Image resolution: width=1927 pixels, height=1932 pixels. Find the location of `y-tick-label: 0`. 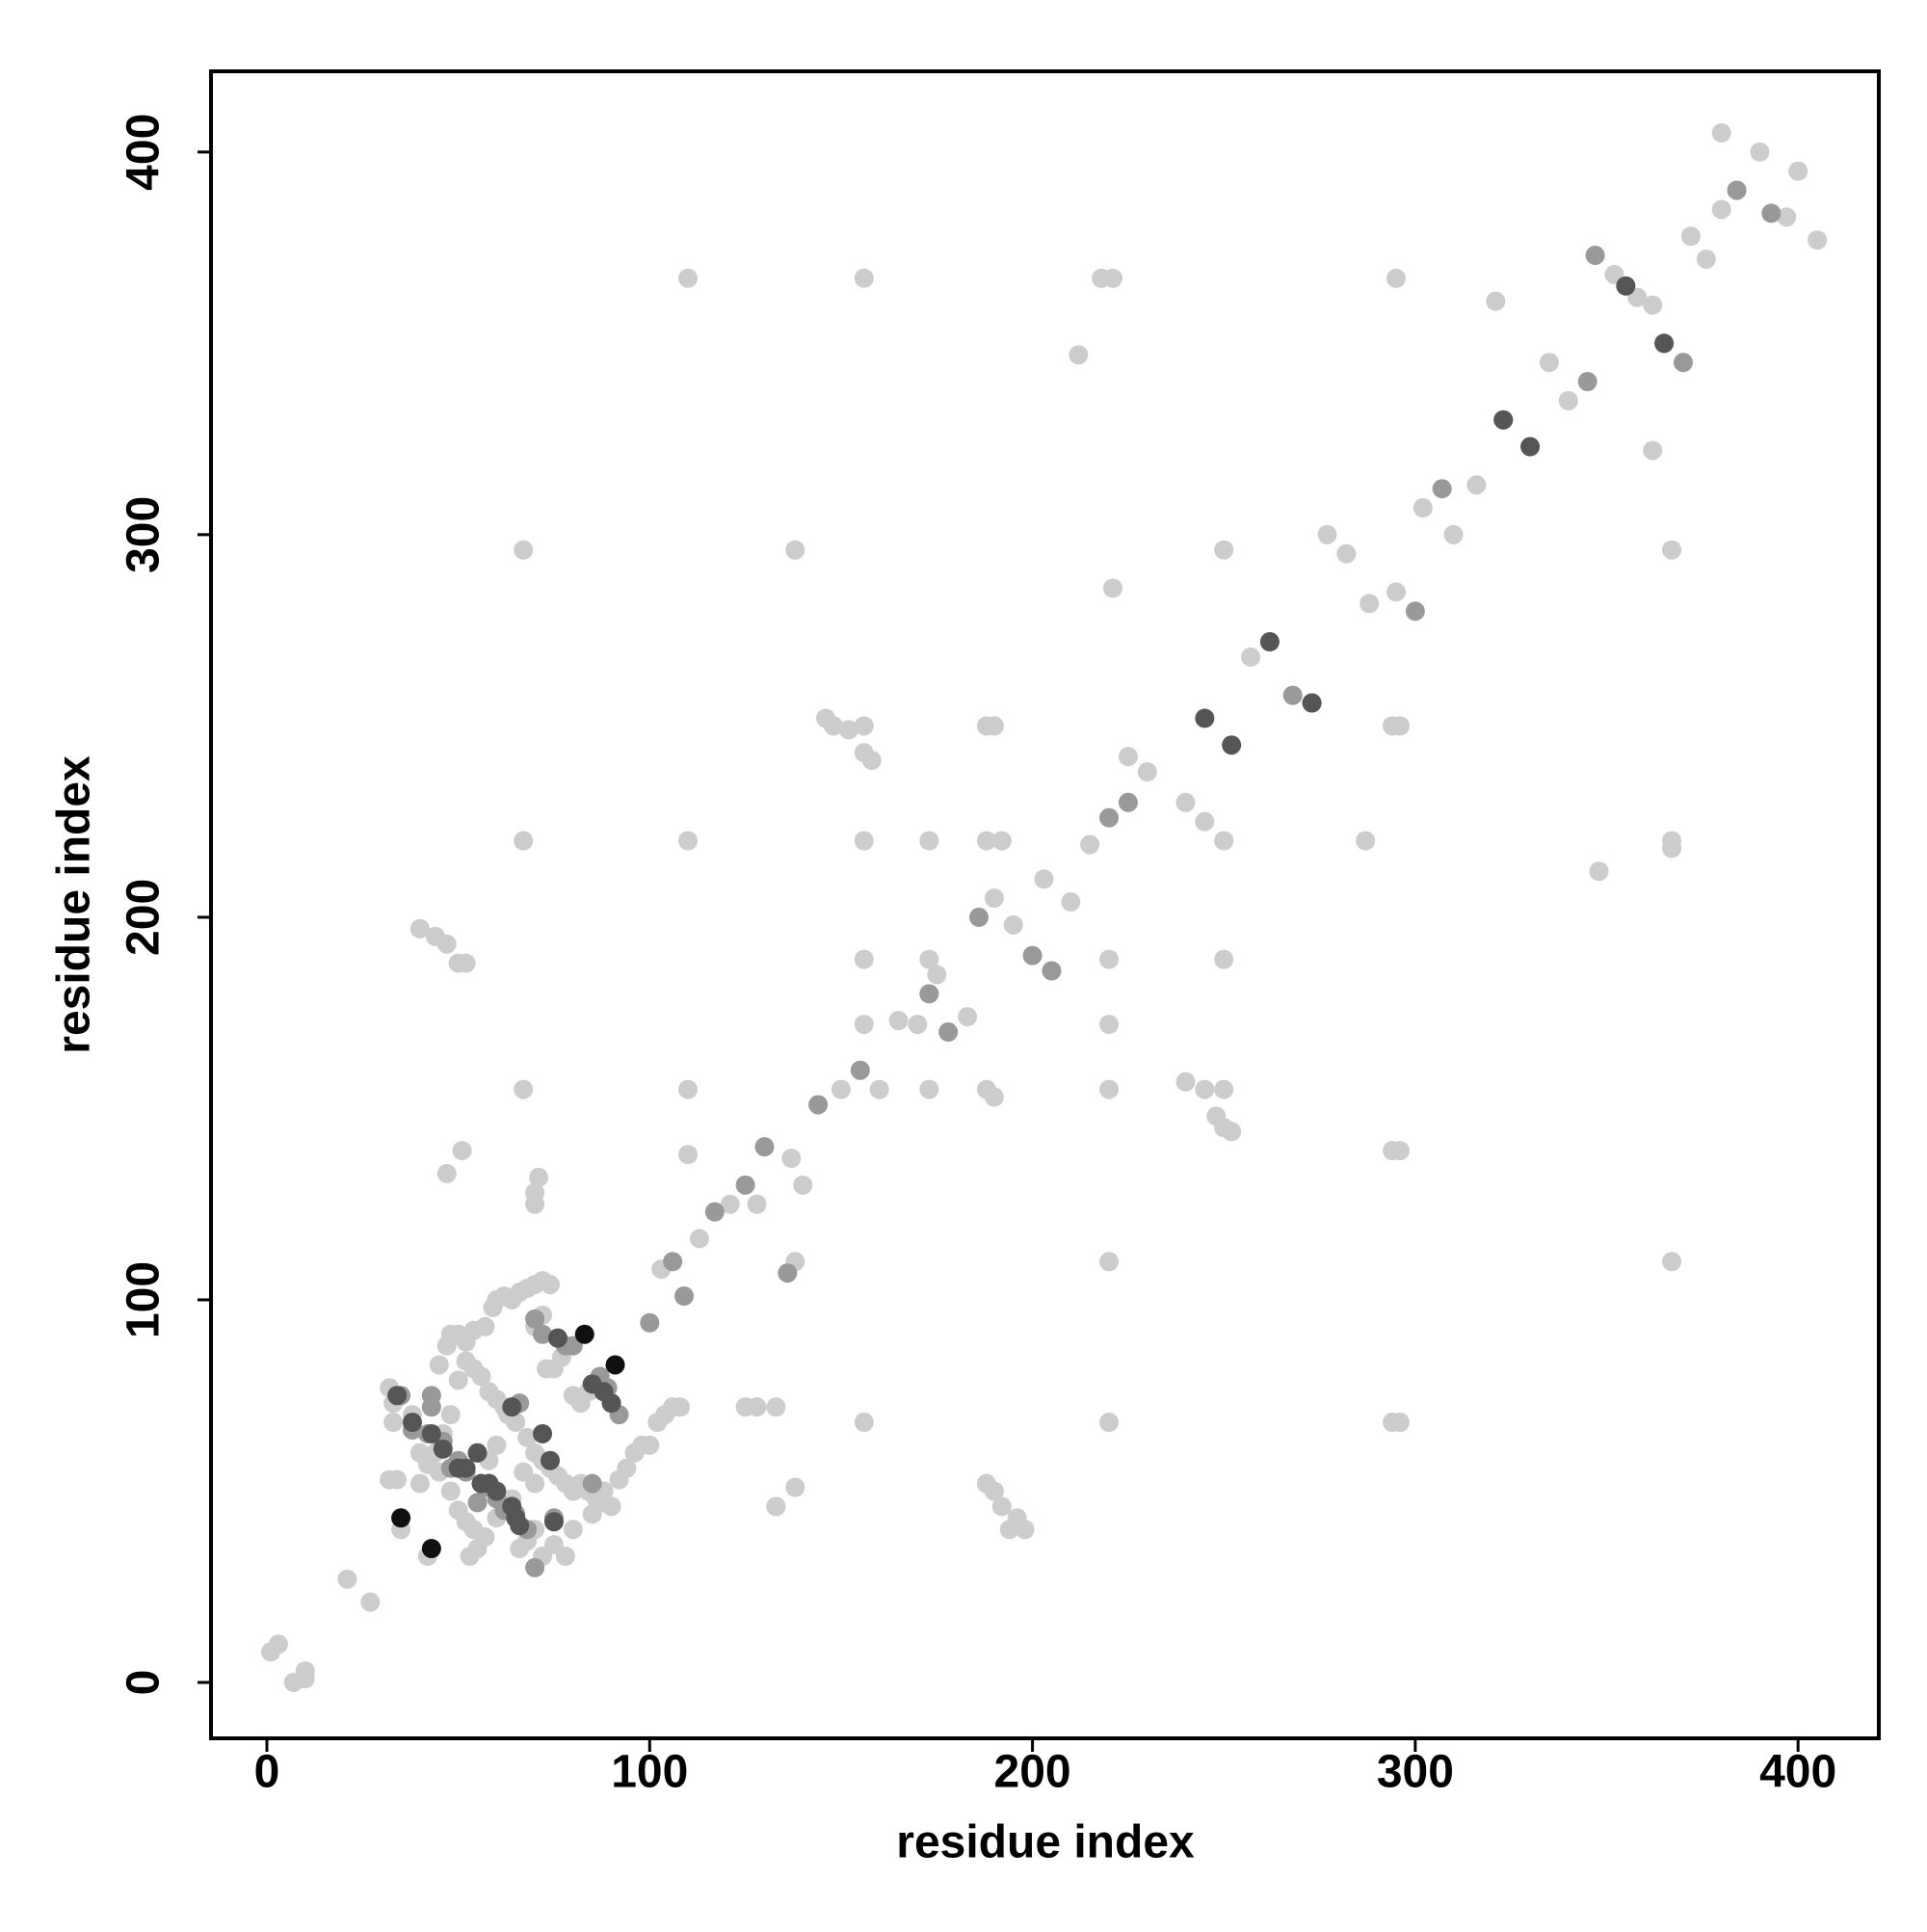

y-tick-label: 0 is located at coordinates (144, 1683).